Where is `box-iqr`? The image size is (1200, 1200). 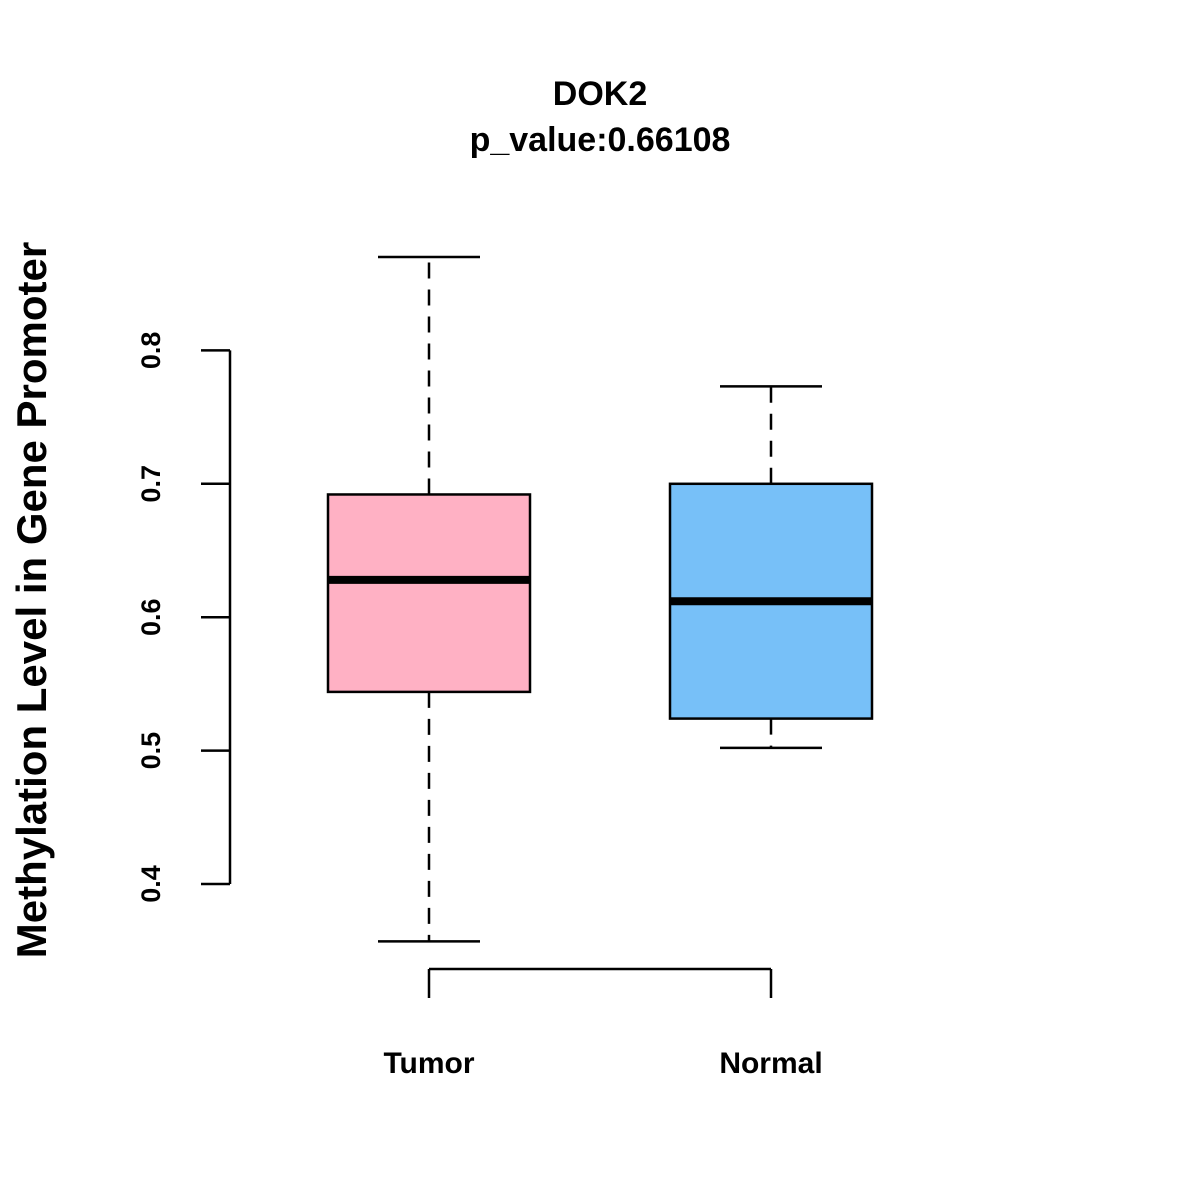
box-iqr is located at coordinates (429, 593).